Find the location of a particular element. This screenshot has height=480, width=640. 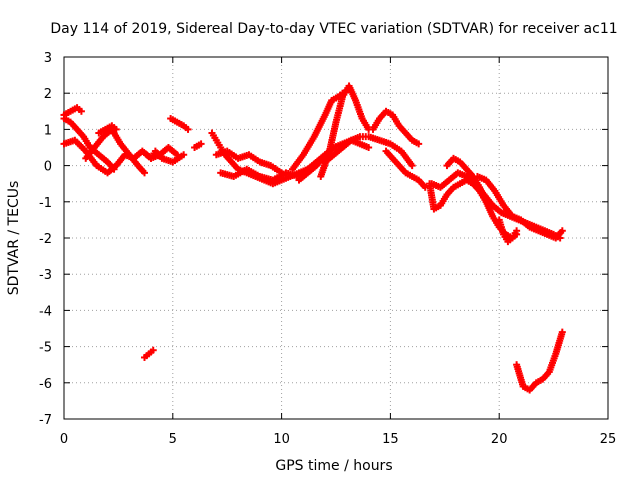

y-axis-label: SDTVAR / TECUs is located at coordinates (14, 238).